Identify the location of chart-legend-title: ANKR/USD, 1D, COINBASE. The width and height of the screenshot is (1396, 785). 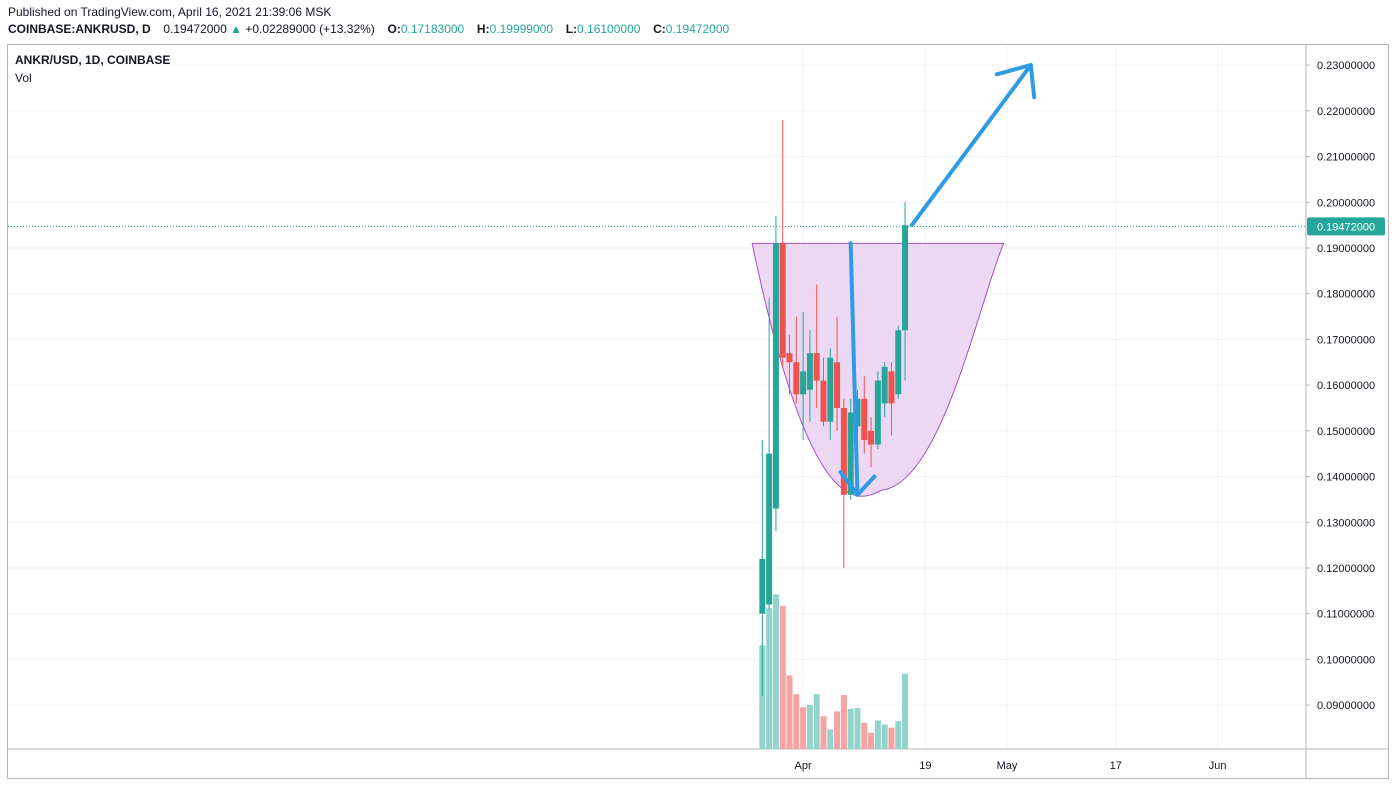
(93, 60).